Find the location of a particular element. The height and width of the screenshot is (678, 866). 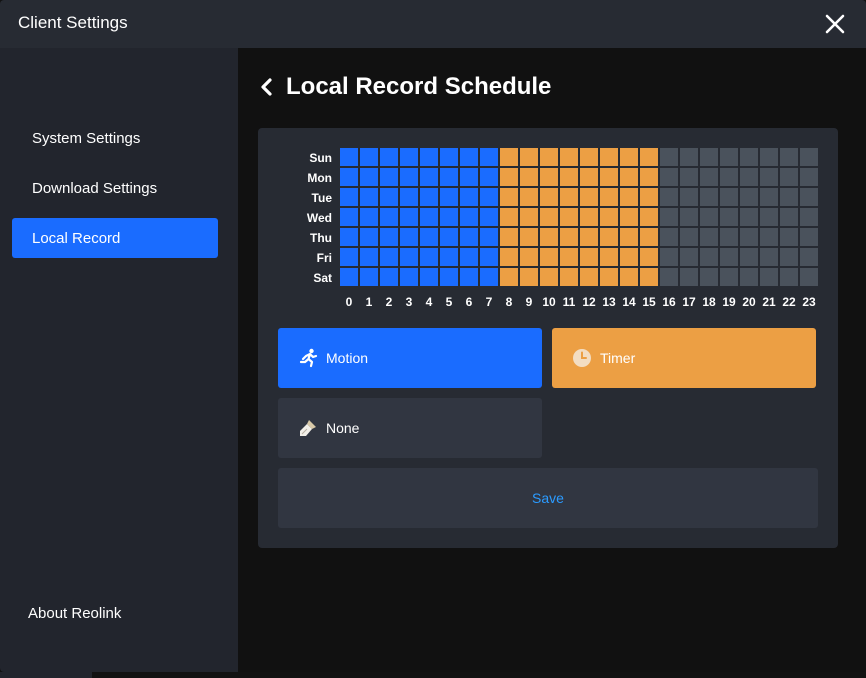

motion-mode-button: Motion is located at coordinates (410, 358).